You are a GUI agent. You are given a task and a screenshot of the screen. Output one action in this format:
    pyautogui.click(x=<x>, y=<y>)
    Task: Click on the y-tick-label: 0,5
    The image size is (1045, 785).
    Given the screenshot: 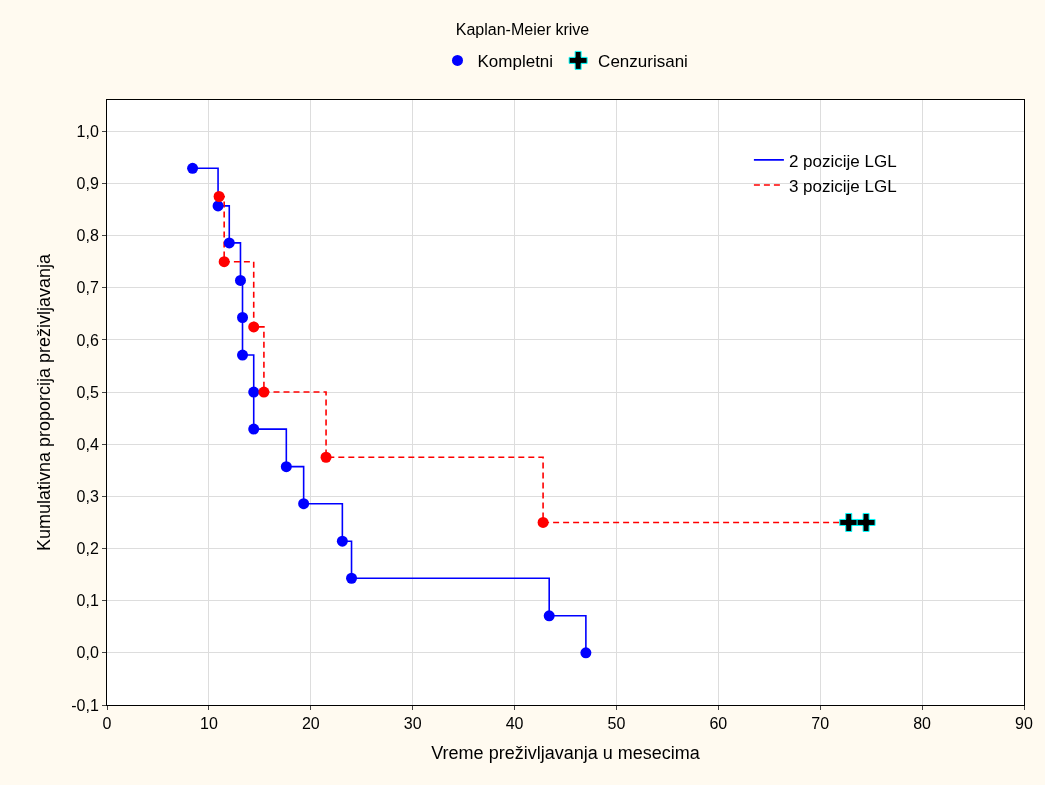 What is the action you would take?
    pyautogui.click(x=87, y=392)
    